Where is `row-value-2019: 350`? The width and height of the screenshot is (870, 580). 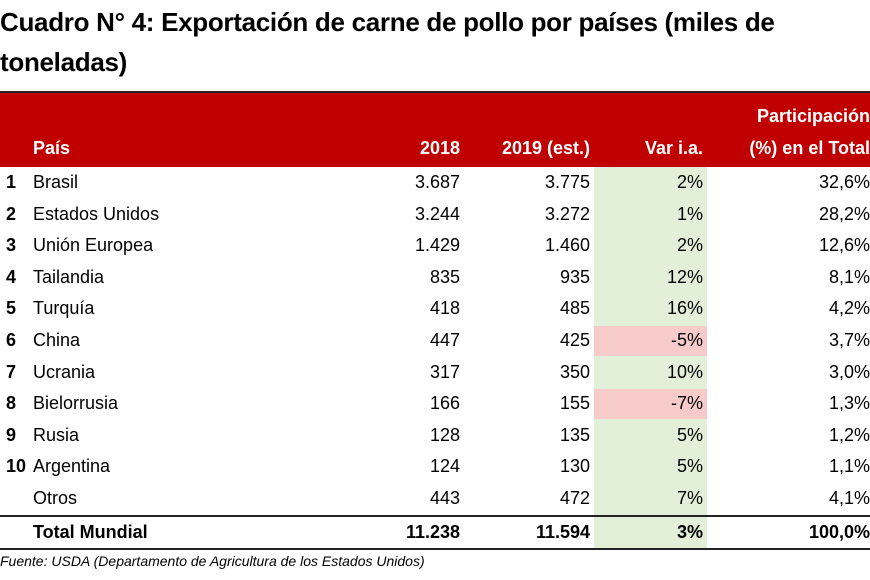 row-value-2019: 350 is located at coordinates (574, 371).